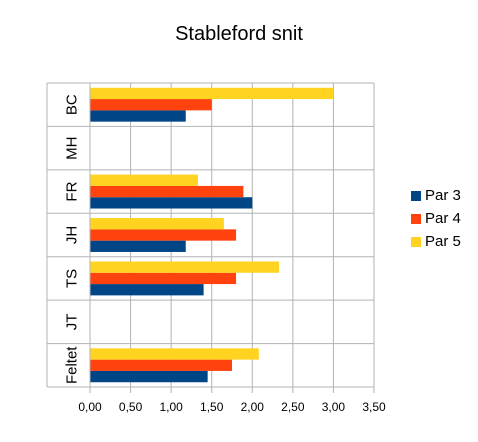 This screenshot has height=442, width=478. I want to click on x-tick-label: 0,00, so click(90, 407).